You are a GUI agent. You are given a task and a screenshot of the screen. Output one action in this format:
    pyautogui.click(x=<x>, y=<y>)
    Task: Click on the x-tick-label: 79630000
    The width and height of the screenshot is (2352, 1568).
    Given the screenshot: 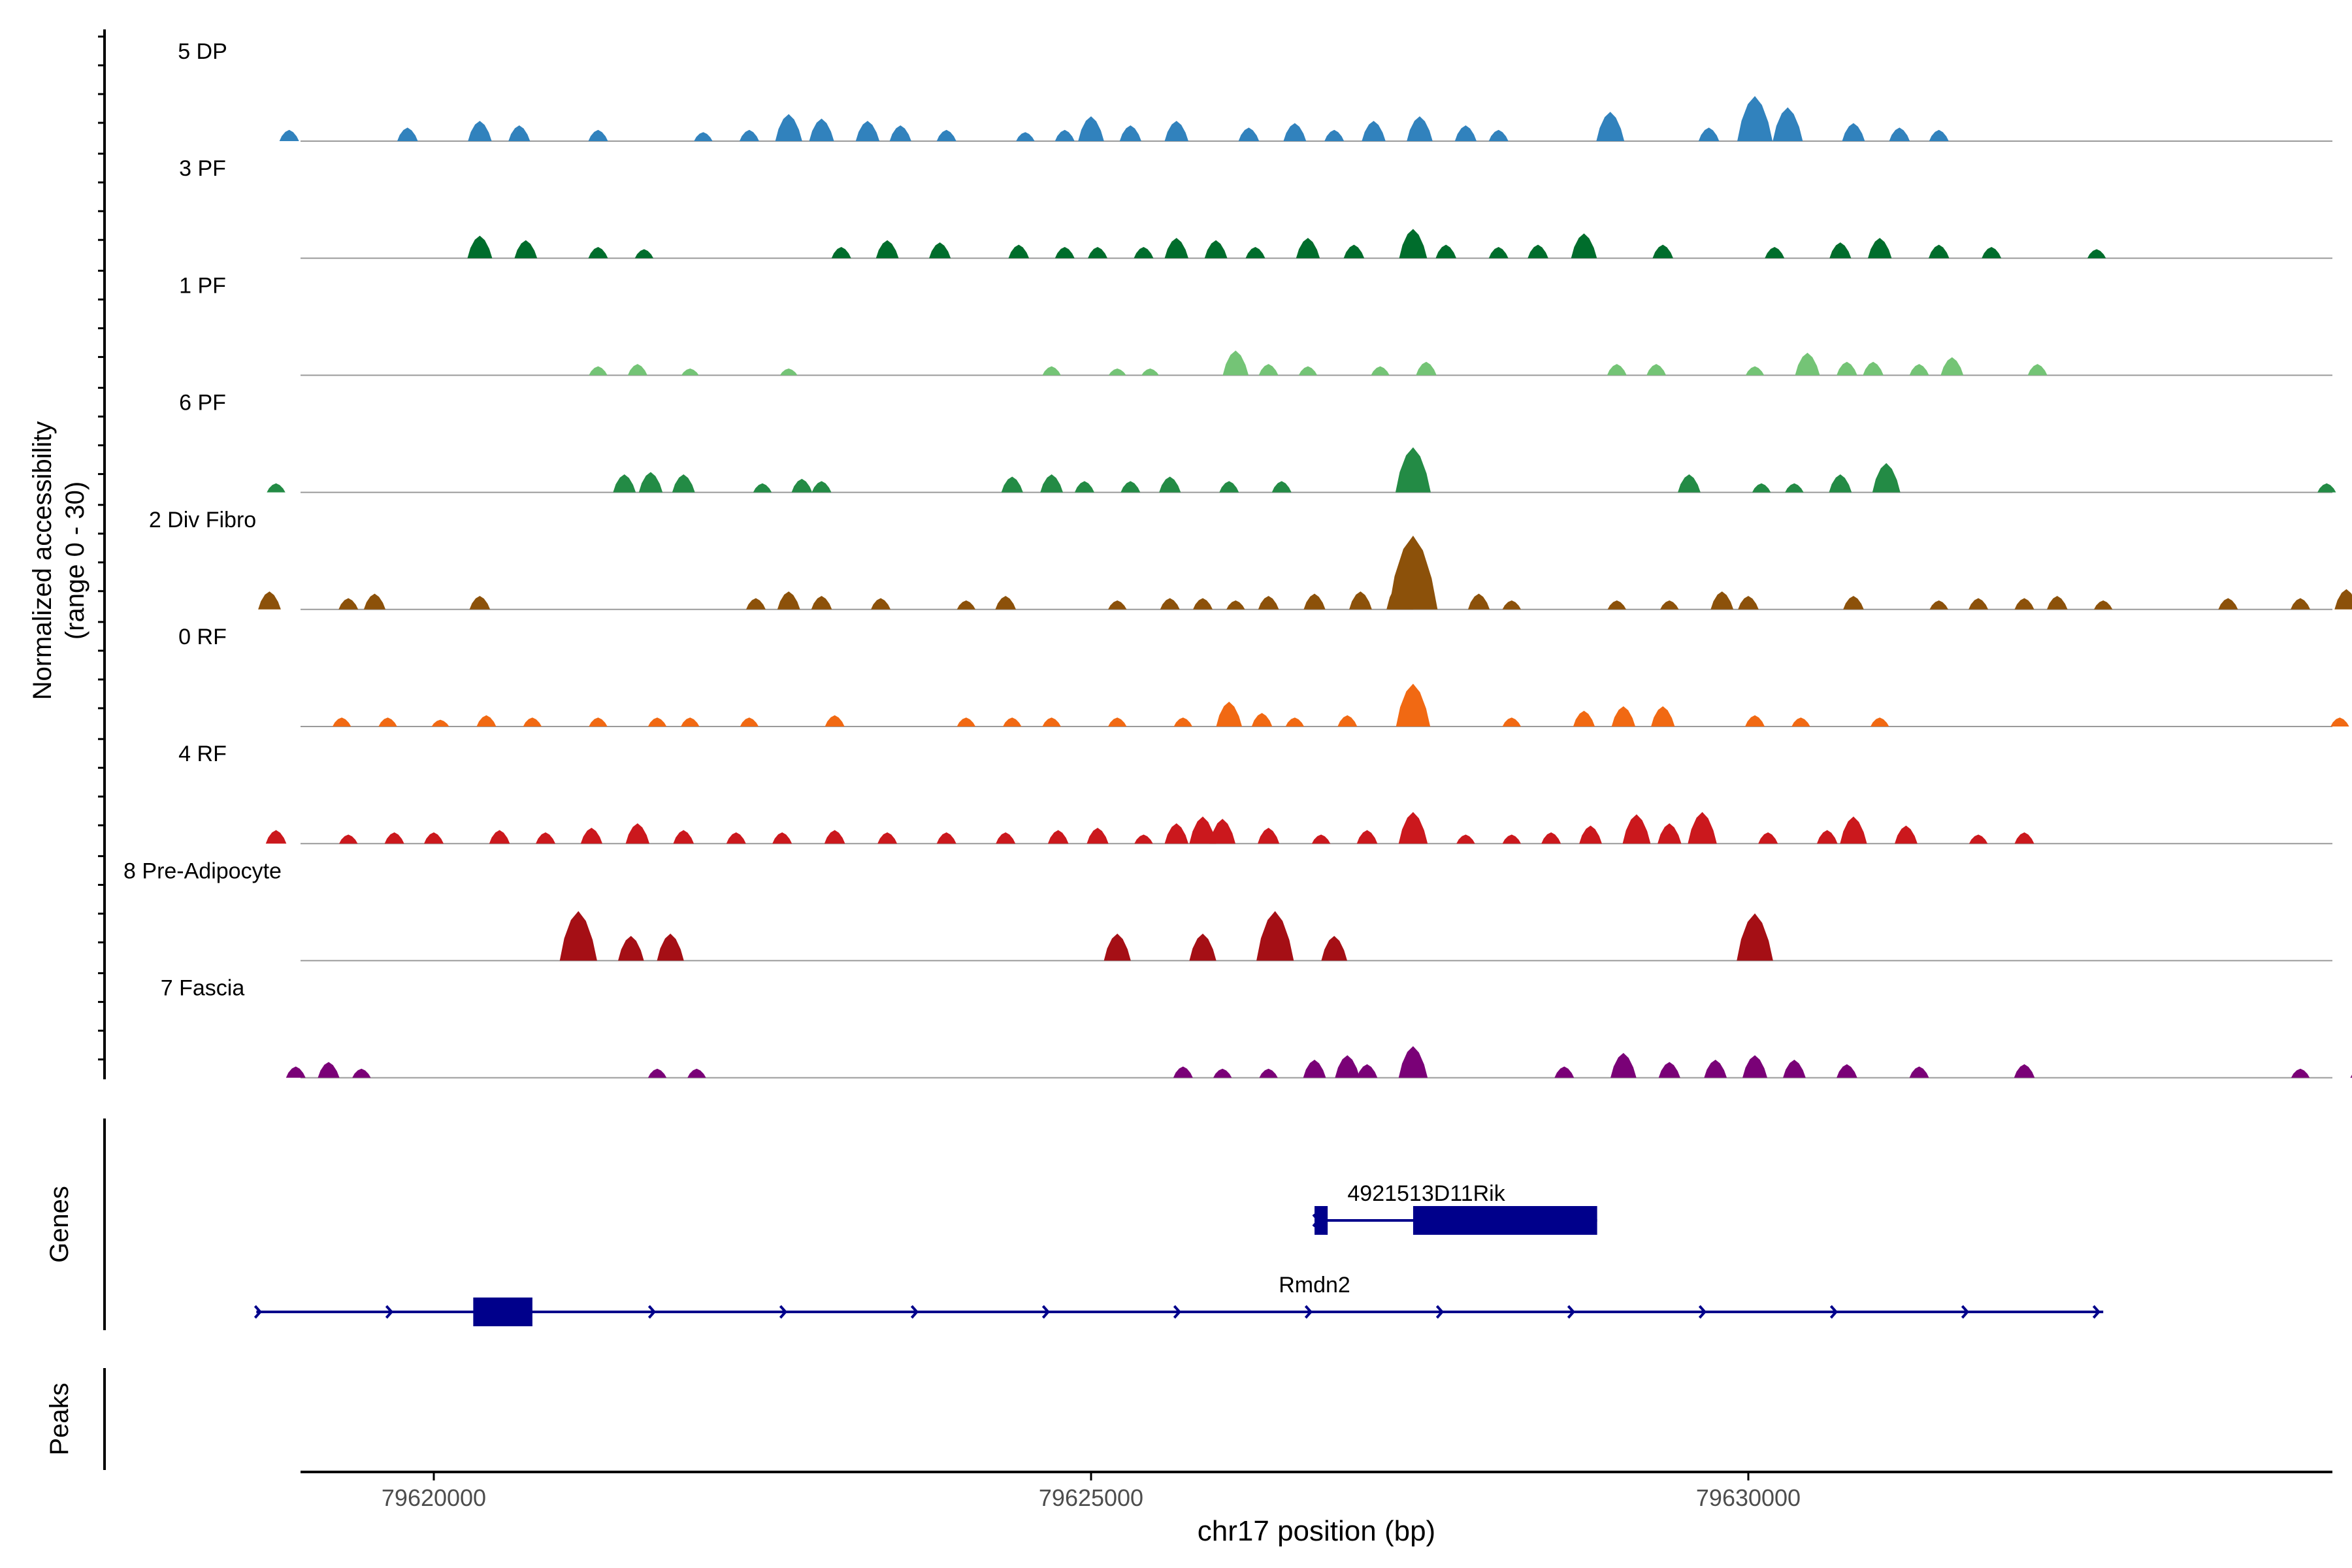 What is the action you would take?
    pyautogui.click(x=1748, y=1497)
    